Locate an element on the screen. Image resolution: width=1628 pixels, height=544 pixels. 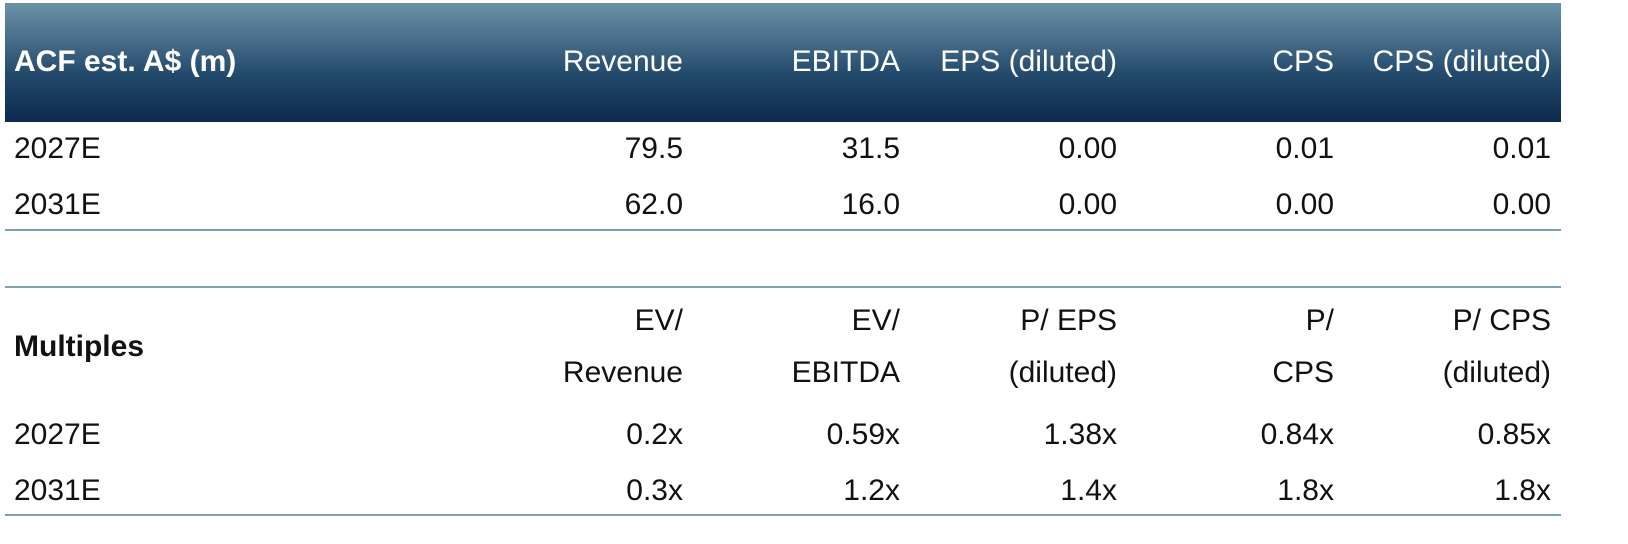
cell: 62.0 is located at coordinates (653, 204).